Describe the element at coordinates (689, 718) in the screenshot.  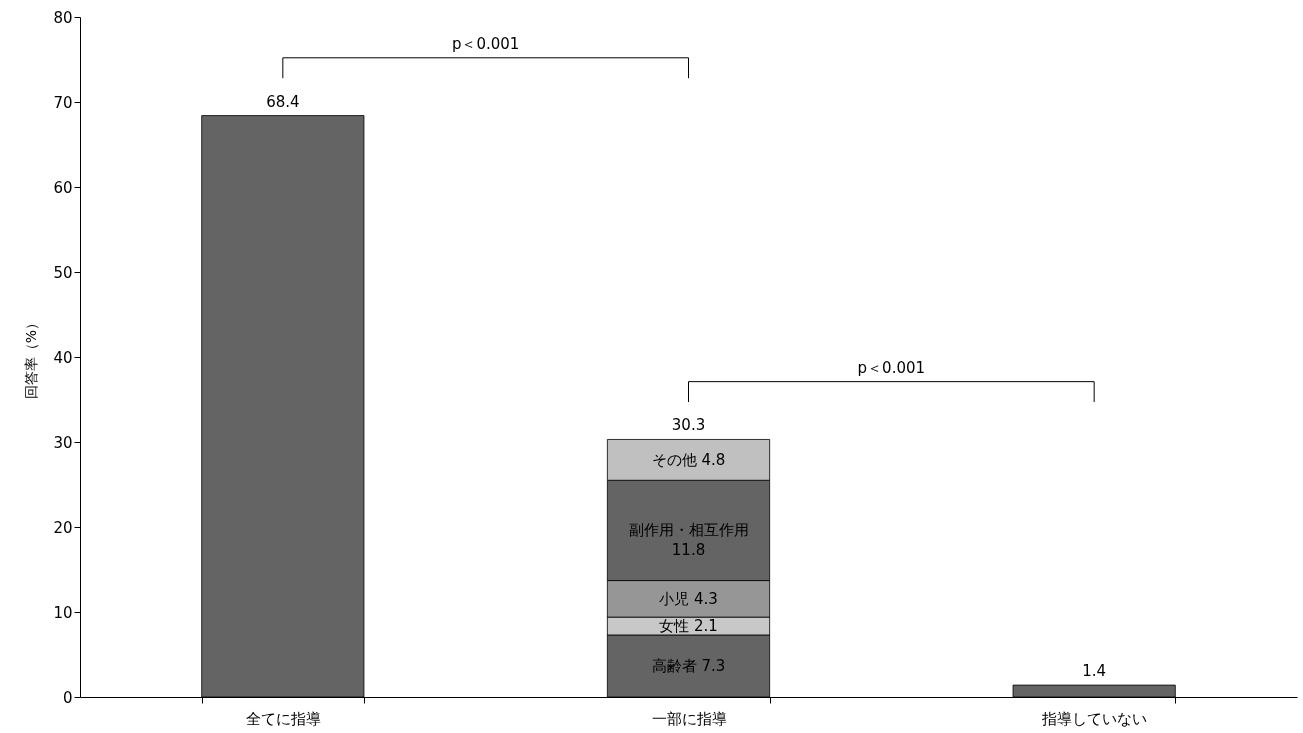
I see `x-tick-label: 一部に指導` at that location.